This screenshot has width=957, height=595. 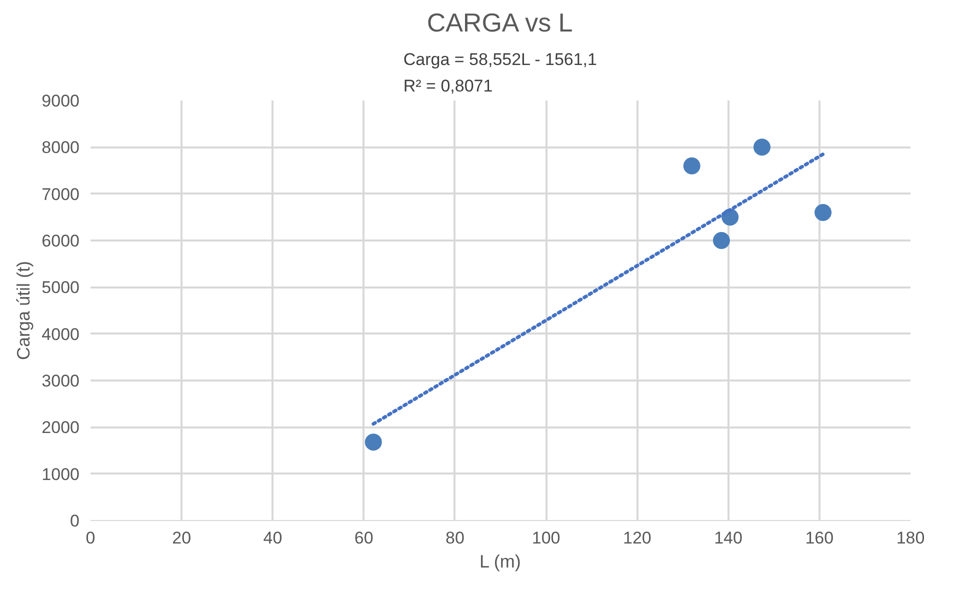 What do you see at coordinates (499, 23) in the screenshot?
I see `chart-title: CARGA vs L` at bounding box center [499, 23].